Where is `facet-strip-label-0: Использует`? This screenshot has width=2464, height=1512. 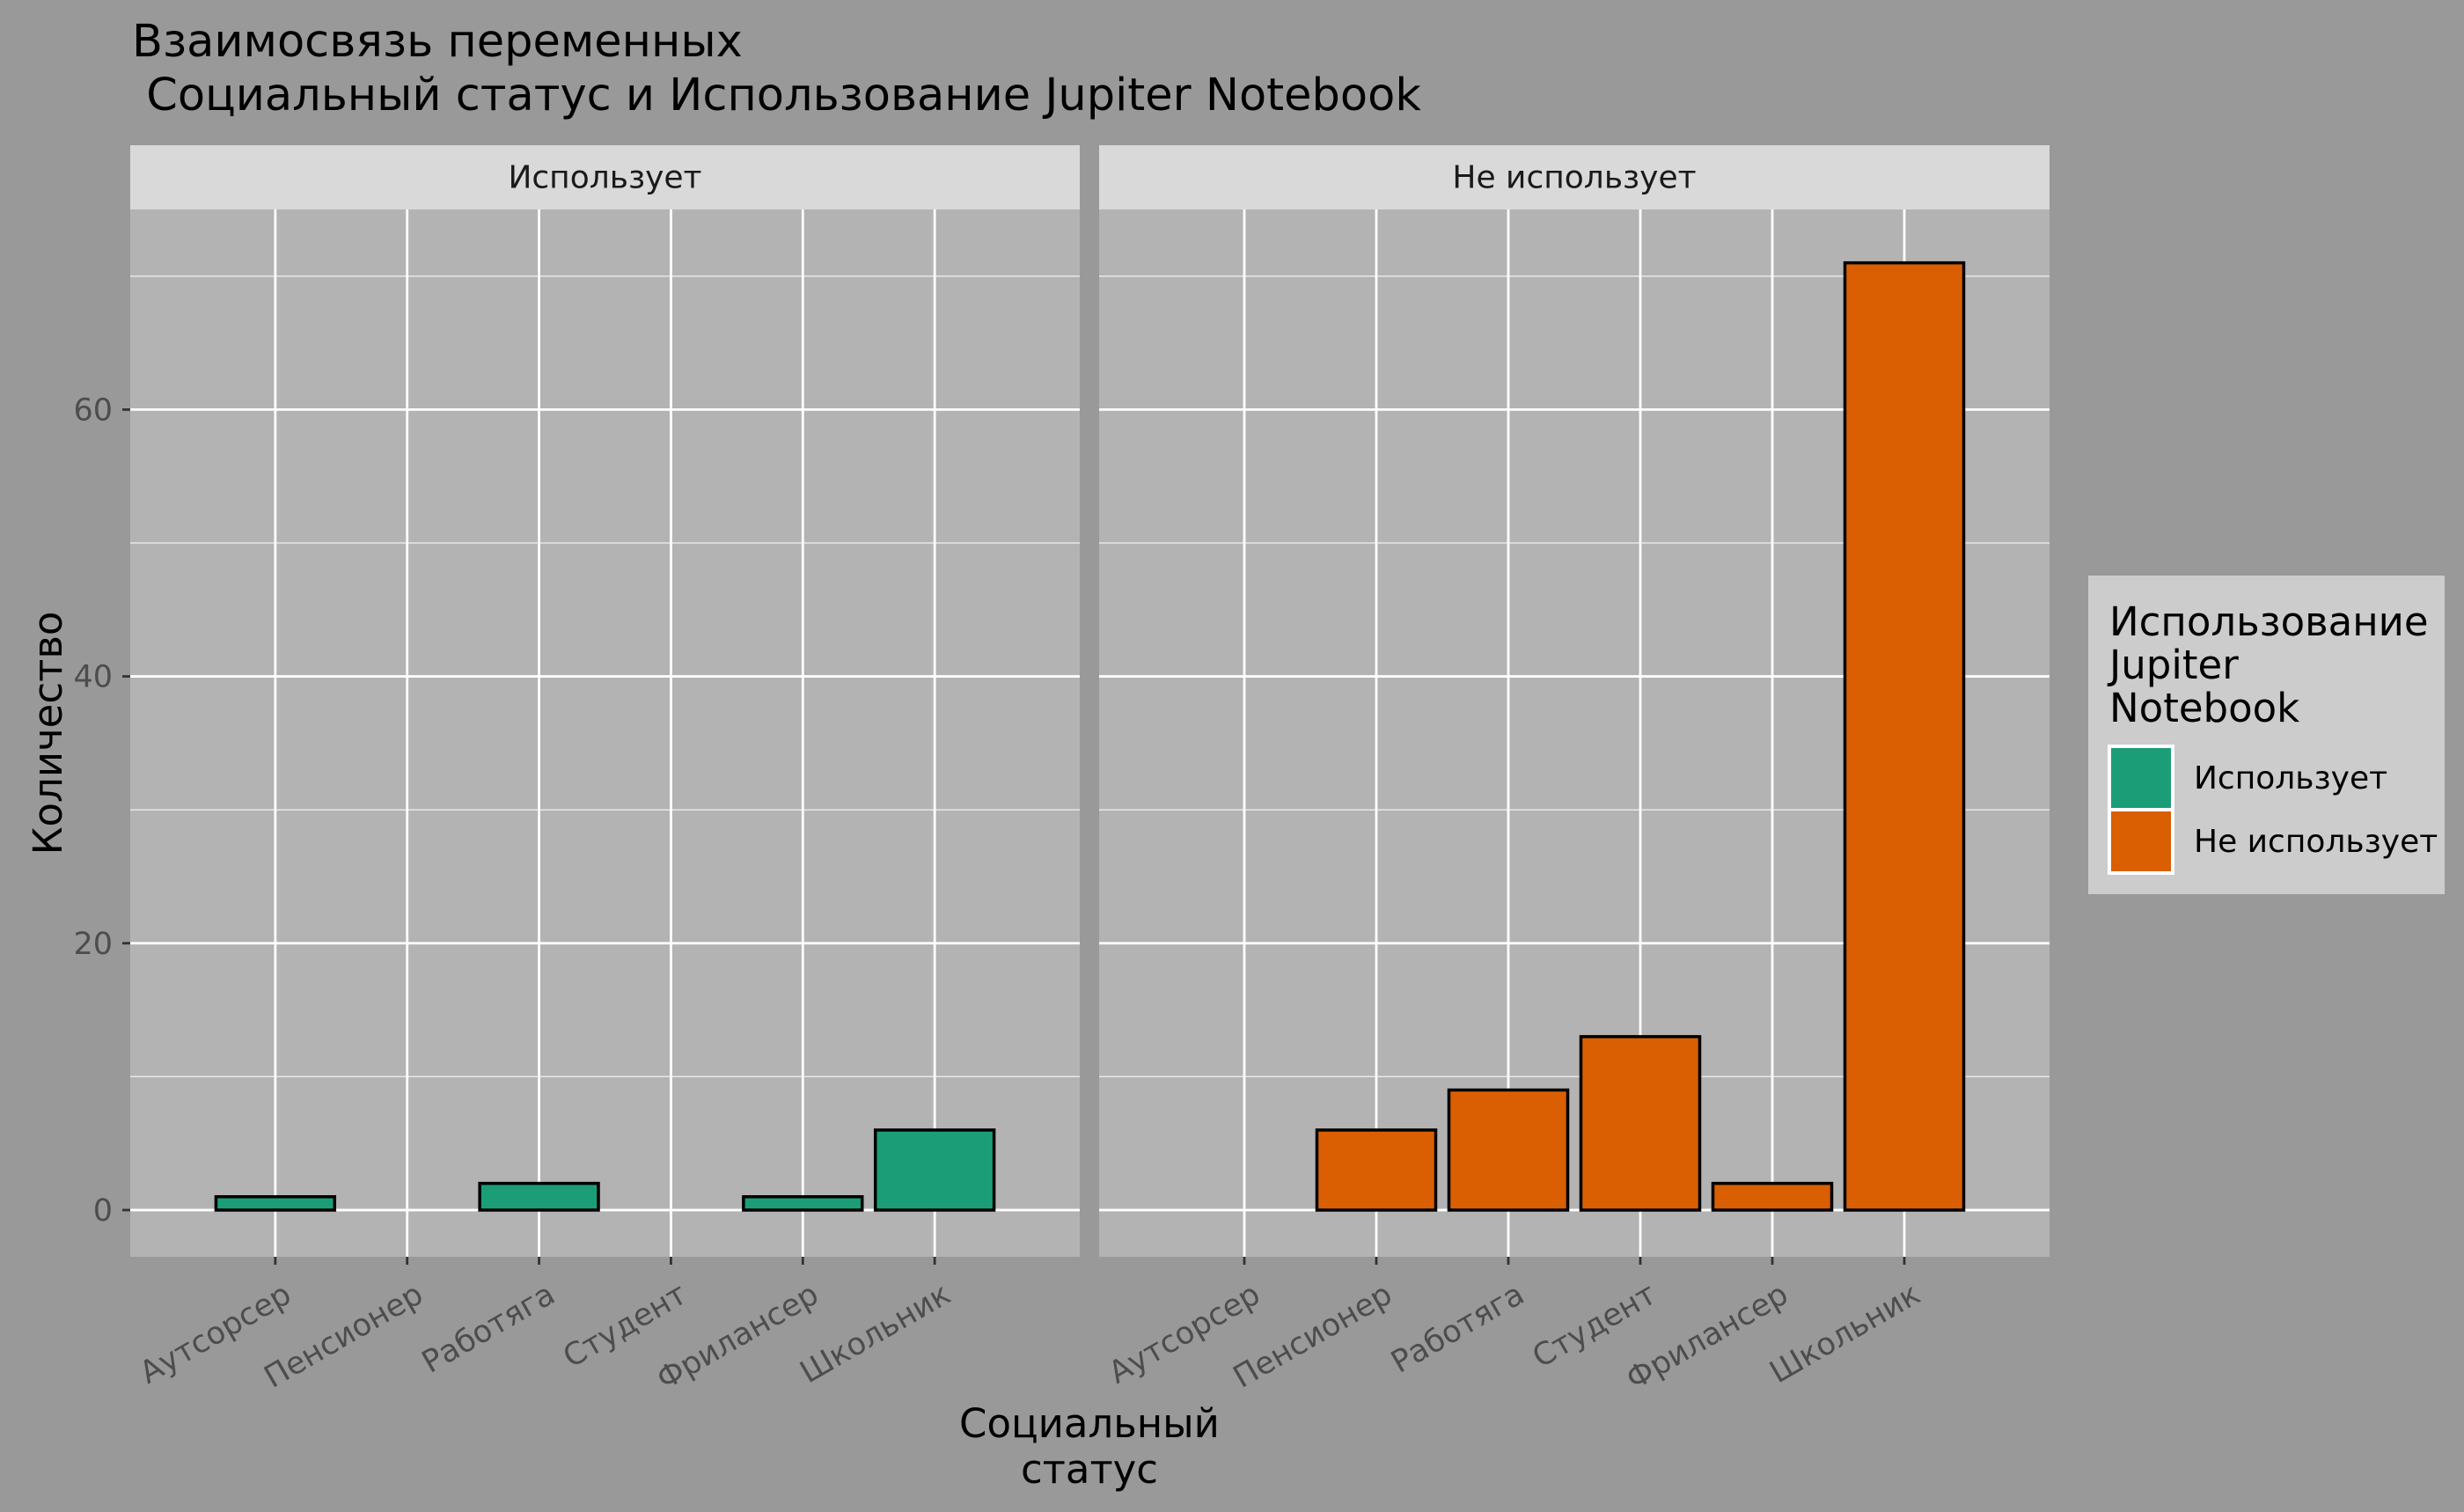
facet-strip-label-0: Использует is located at coordinates (605, 178).